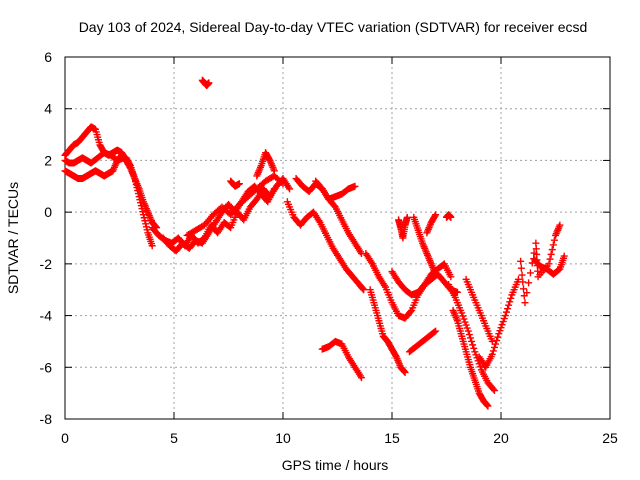  I want to click on series-track-y, so click(479, 310).